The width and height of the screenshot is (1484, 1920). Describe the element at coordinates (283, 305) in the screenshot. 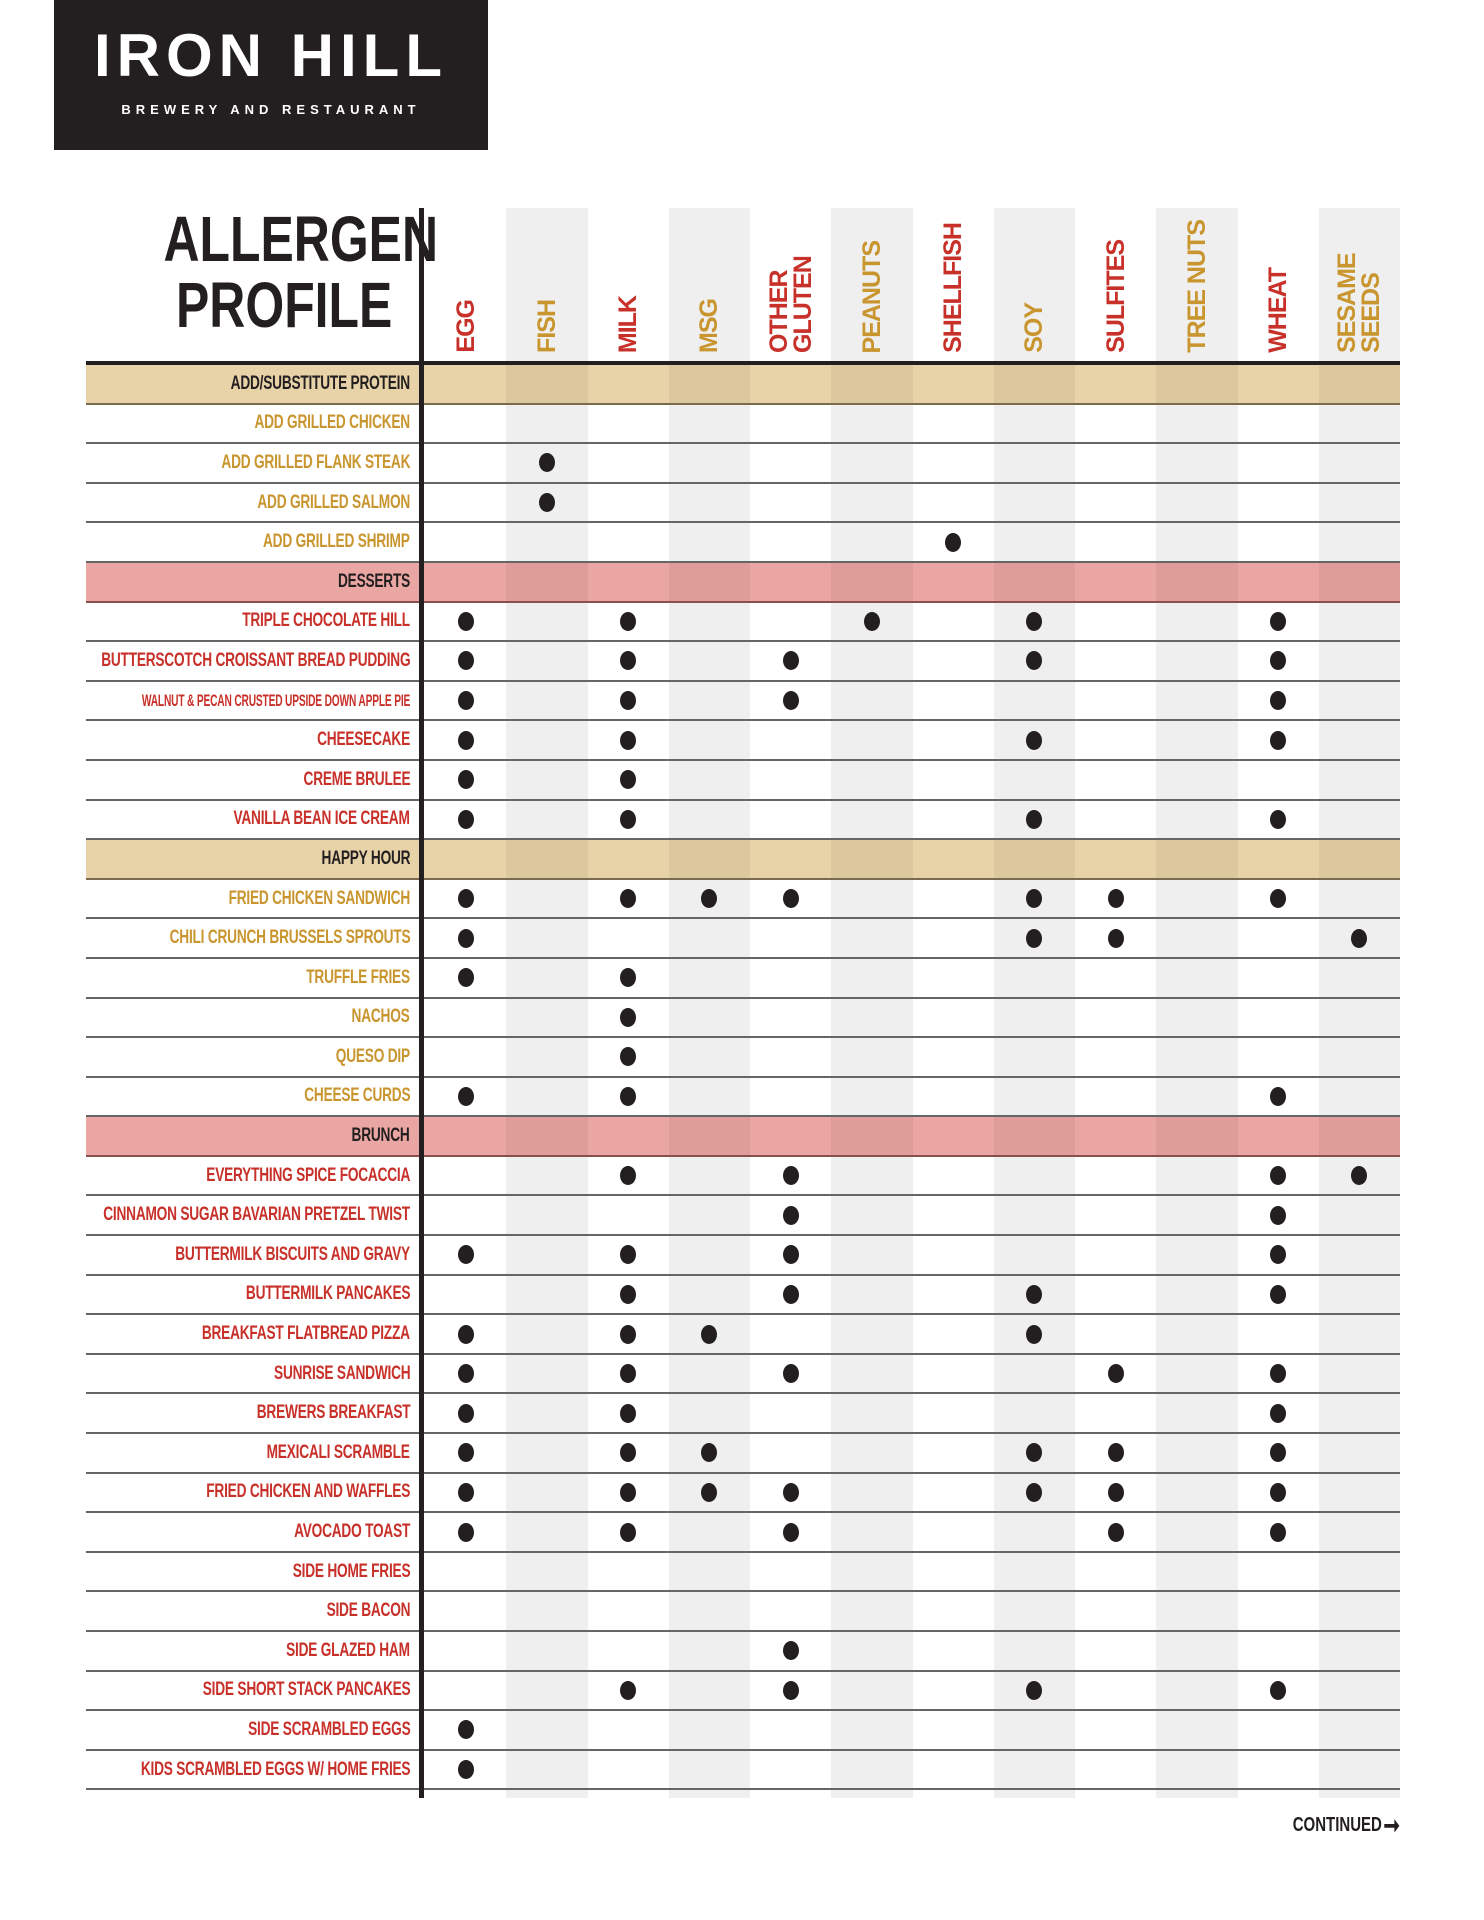

I see `title-line-2: PROFILE` at that location.